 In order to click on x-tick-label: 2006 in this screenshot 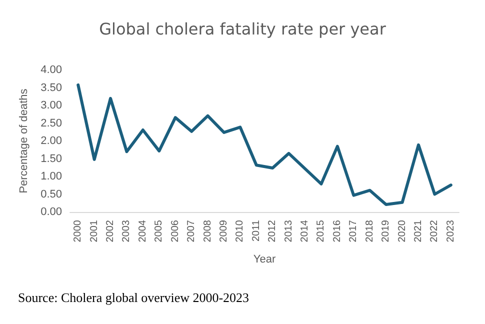, I will do `click(175, 231)`.